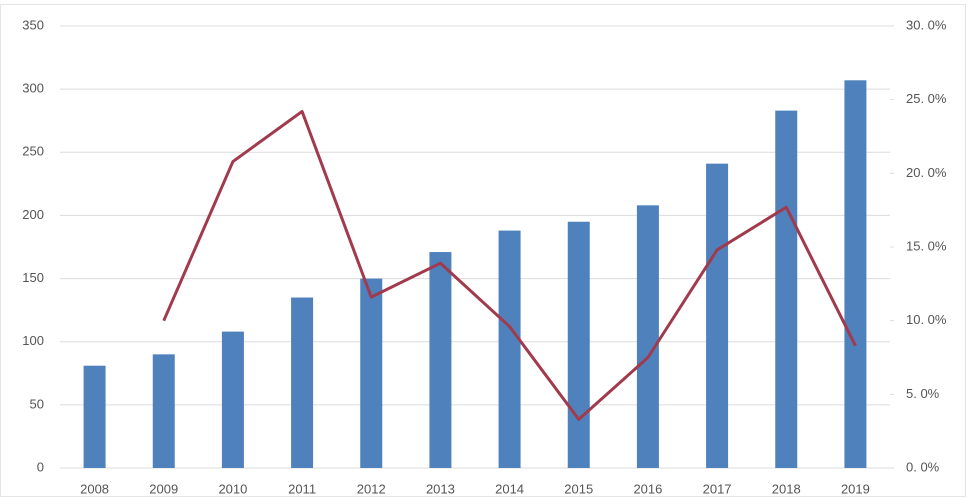  What do you see at coordinates (509, 488) in the screenshot?
I see `x-tick-label: 2014` at bounding box center [509, 488].